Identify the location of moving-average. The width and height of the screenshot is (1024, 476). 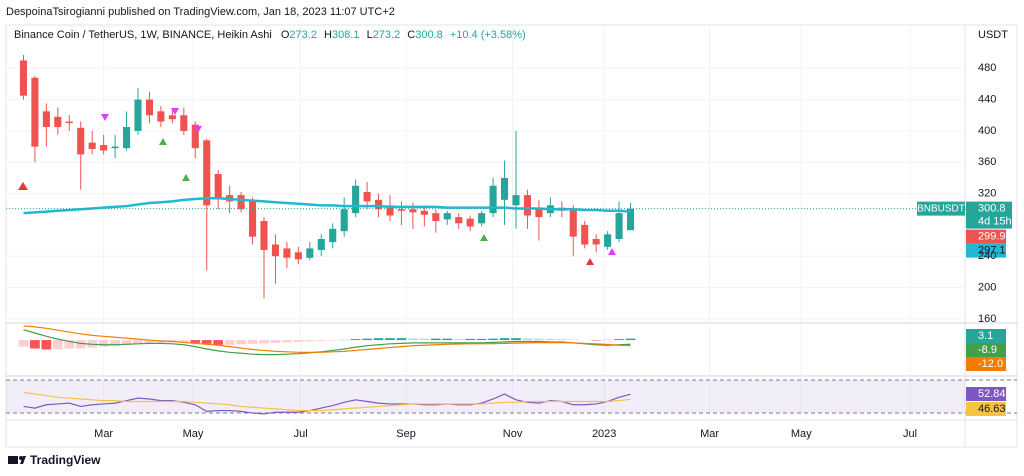
(327, 206).